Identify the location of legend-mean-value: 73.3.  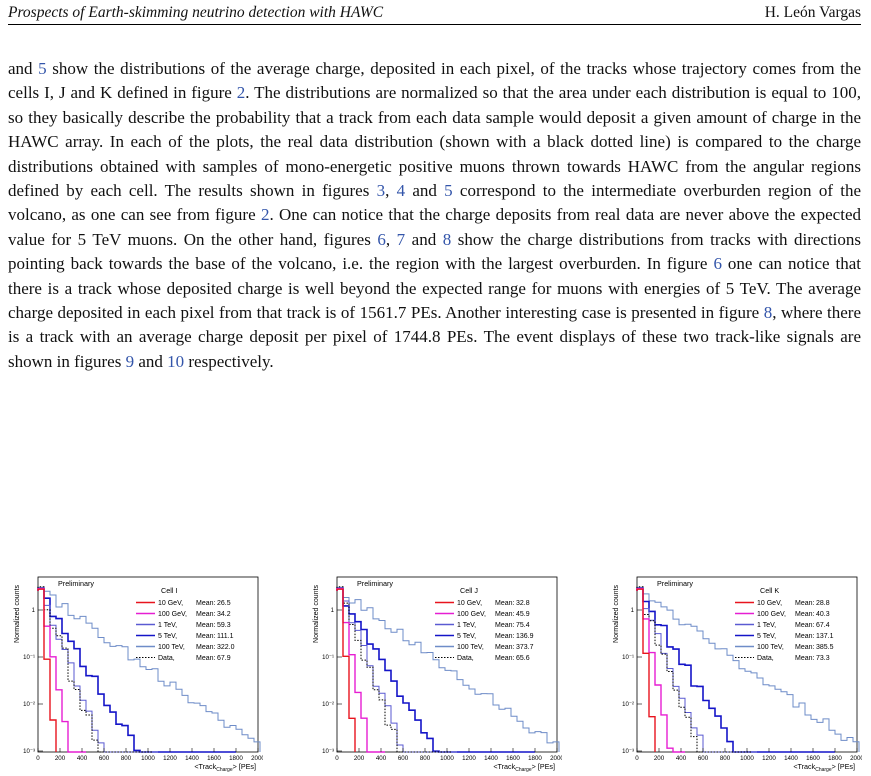
(823, 658).